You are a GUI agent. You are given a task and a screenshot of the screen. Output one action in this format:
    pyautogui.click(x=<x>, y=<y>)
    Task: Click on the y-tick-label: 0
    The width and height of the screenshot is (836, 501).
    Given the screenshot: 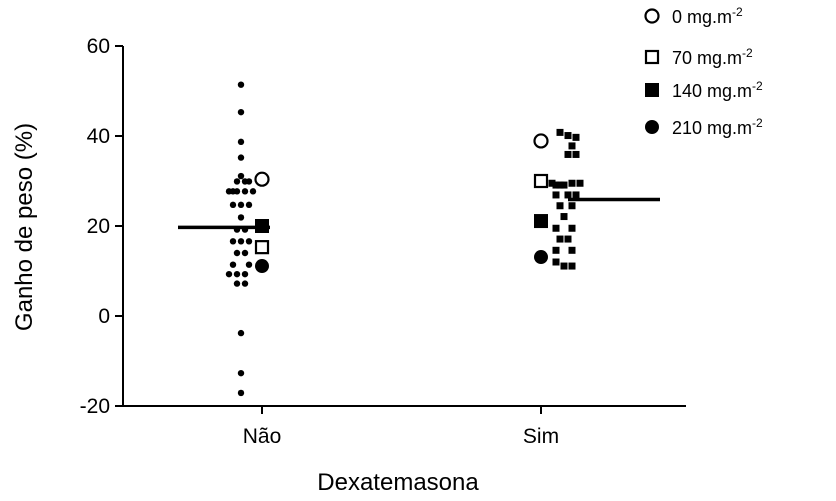 What is the action you would take?
    pyautogui.click(x=104, y=316)
    